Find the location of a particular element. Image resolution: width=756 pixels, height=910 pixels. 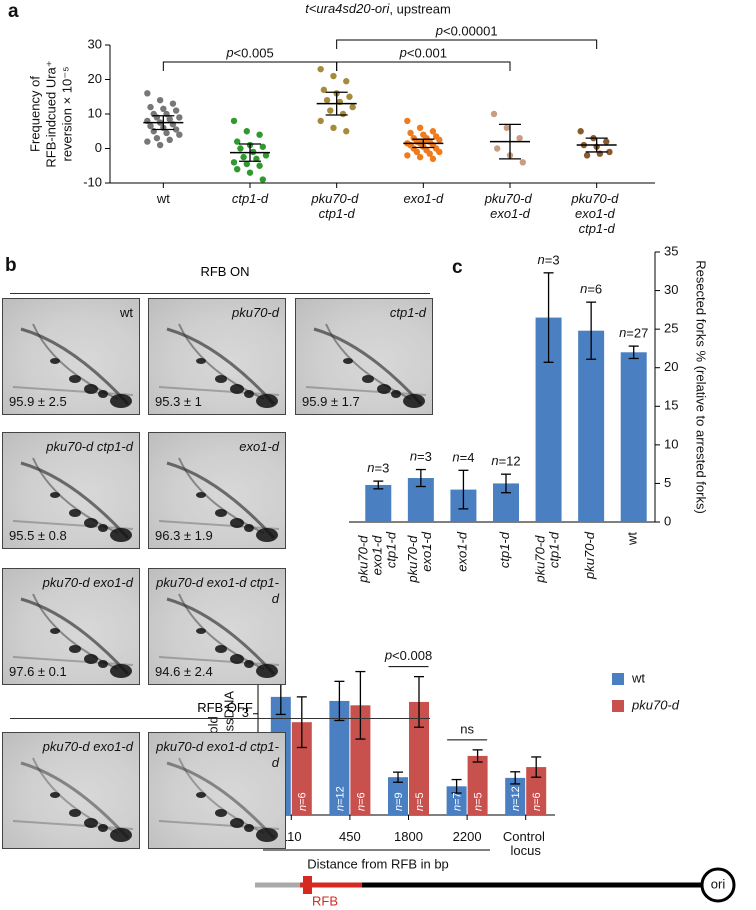

y-tick-label: 20 is located at coordinates (671, 366).